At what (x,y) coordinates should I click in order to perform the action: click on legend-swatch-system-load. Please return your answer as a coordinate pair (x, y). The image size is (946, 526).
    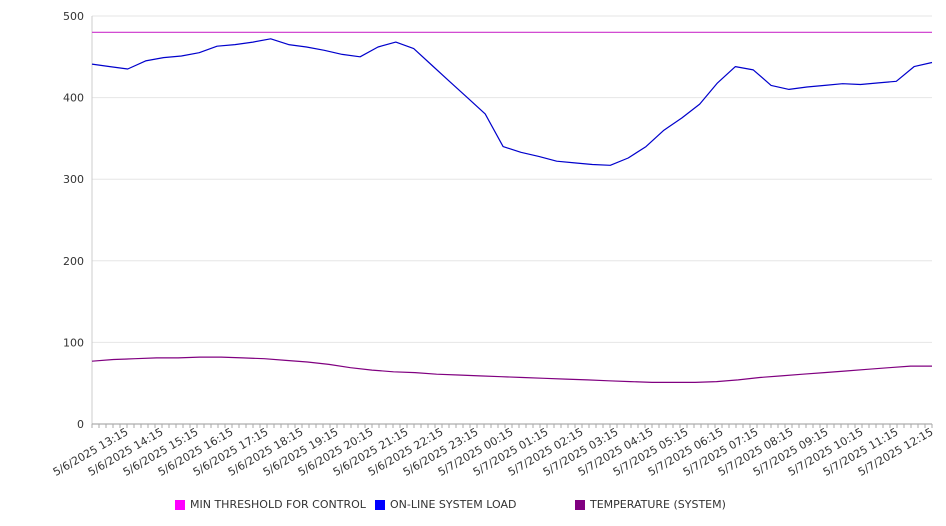
    Looking at the image, I should click on (380, 504).